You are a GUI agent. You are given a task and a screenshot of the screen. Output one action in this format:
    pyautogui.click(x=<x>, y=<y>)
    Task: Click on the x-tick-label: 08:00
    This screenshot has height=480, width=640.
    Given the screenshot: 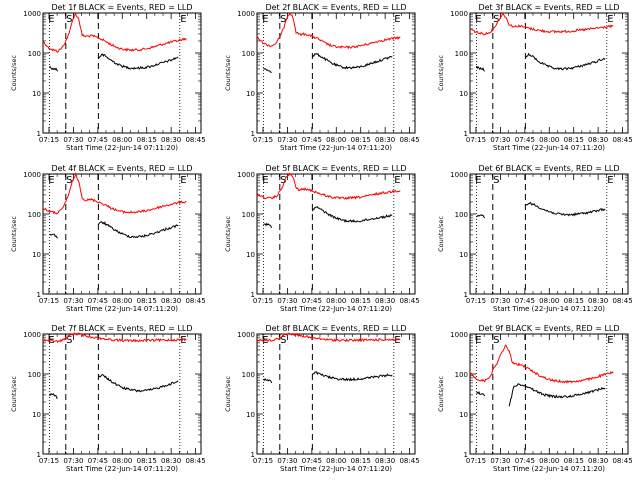 What is the action you would take?
    pyautogui.click(x=122, y=301)
    